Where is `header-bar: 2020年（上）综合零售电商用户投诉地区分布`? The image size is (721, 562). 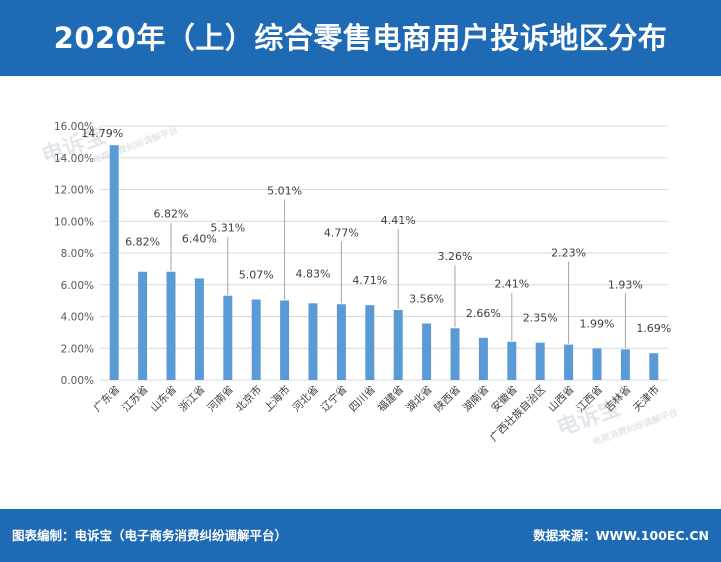 header-bar: 2020年（上）综合零售电商用户投诉地区分布 is located at coordinates (360, 38).